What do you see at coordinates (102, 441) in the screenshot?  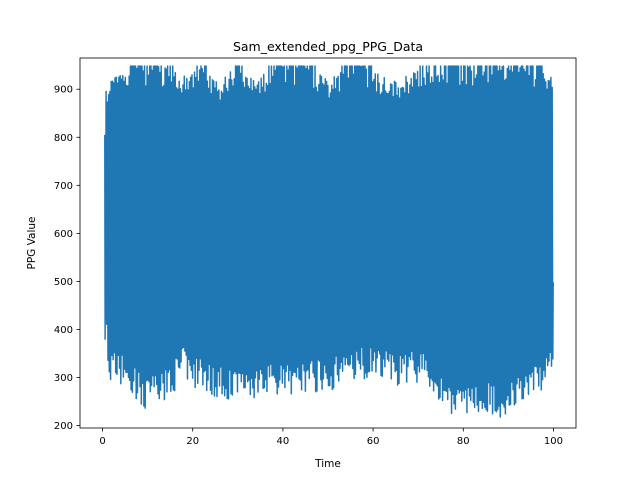 I see `x-tick-label: 0` at bounding box center [102, 441].